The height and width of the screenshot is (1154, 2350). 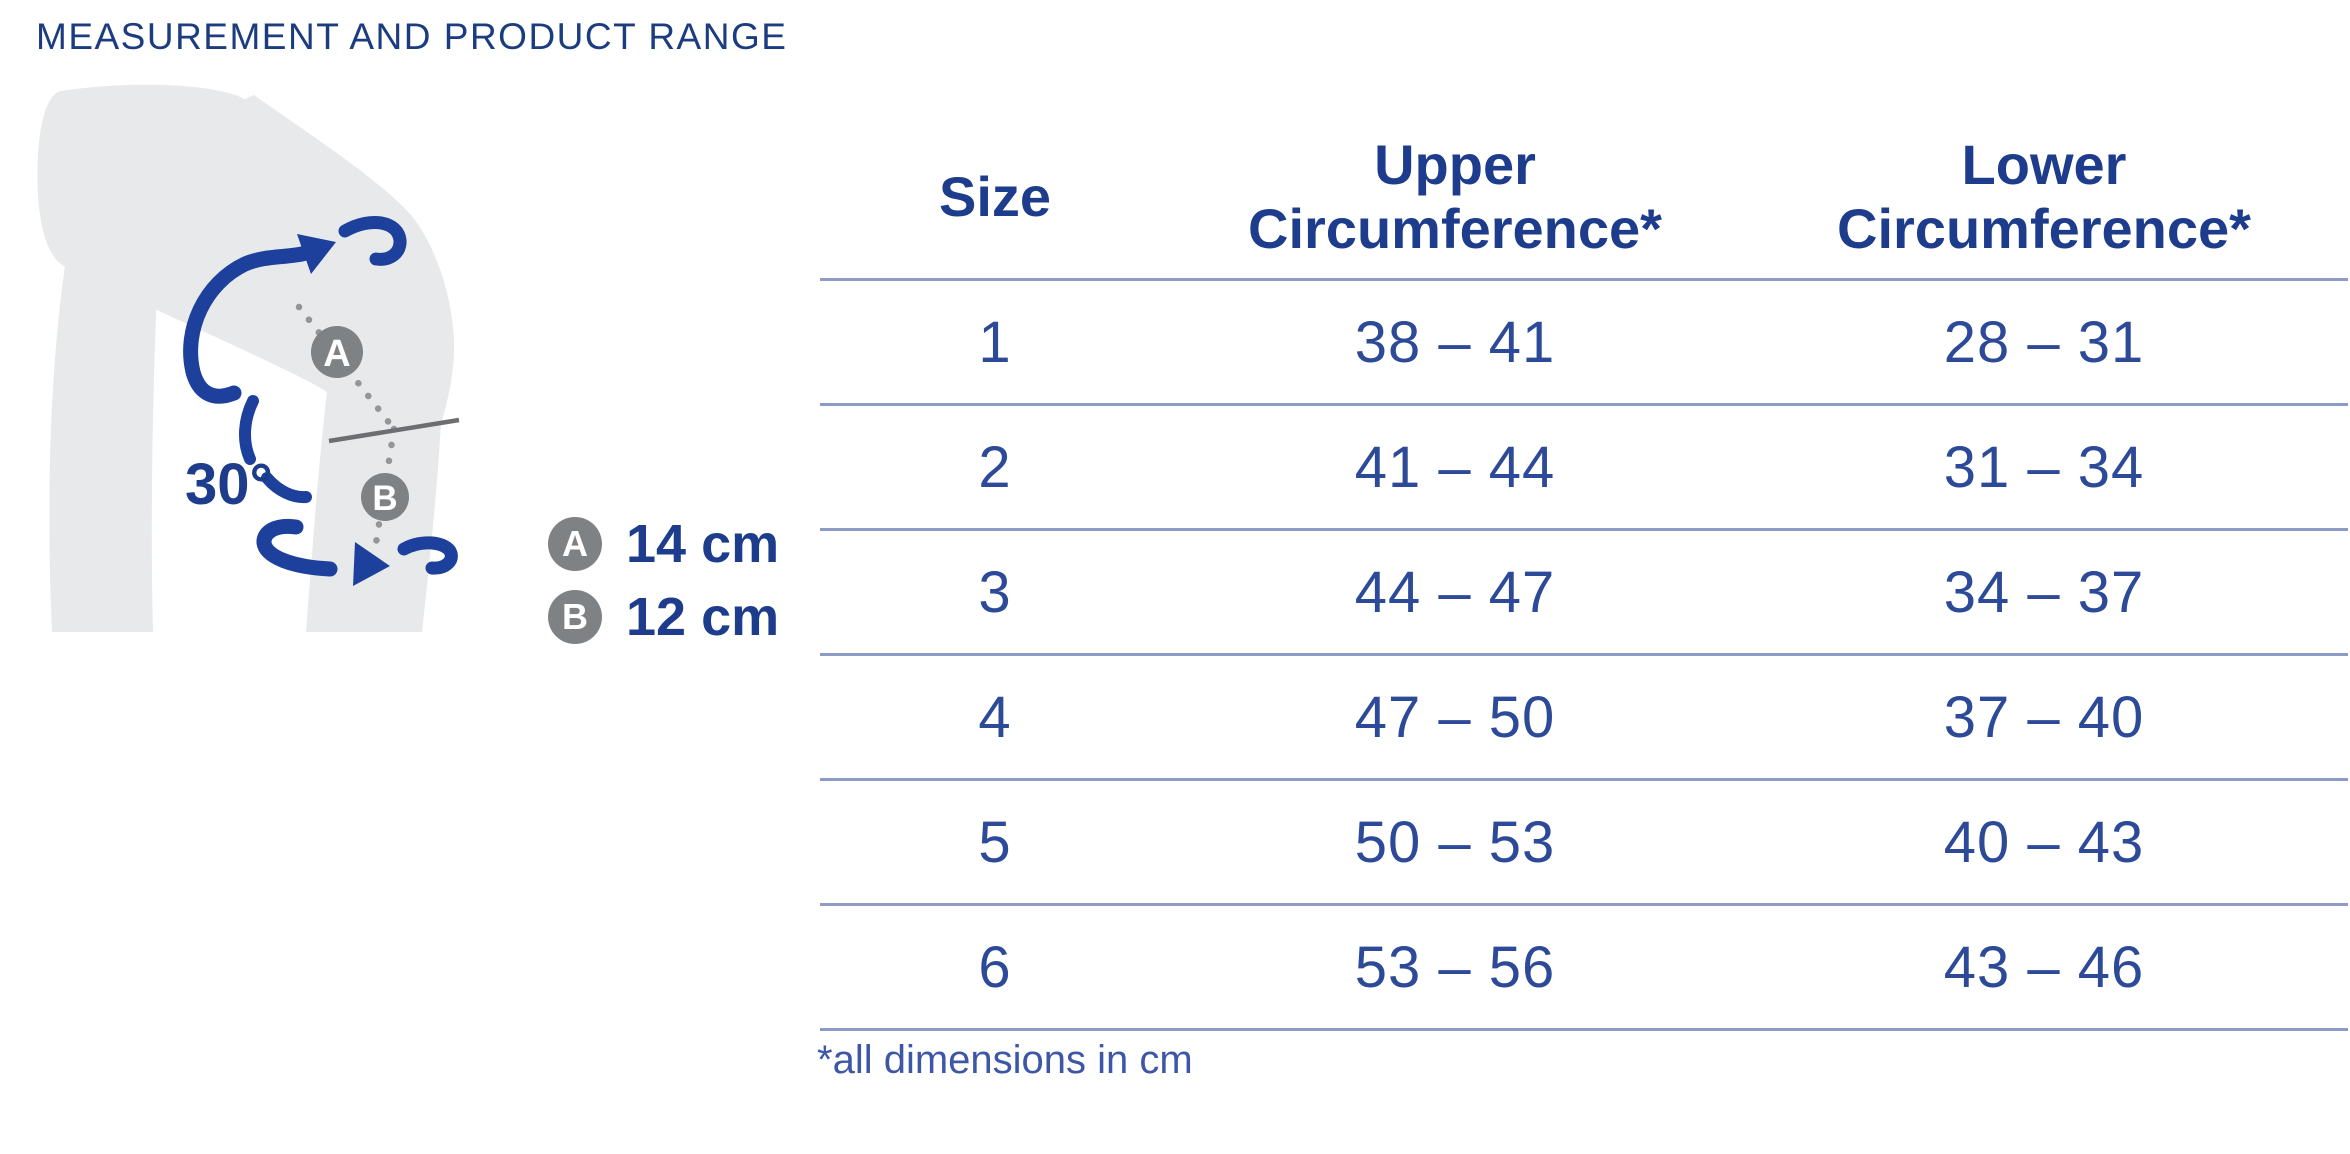 What do you see at coordinates (357, 552) in the screenshot?
I see `lower-circumference-arrow-icon` at bounding box center [357, 552].